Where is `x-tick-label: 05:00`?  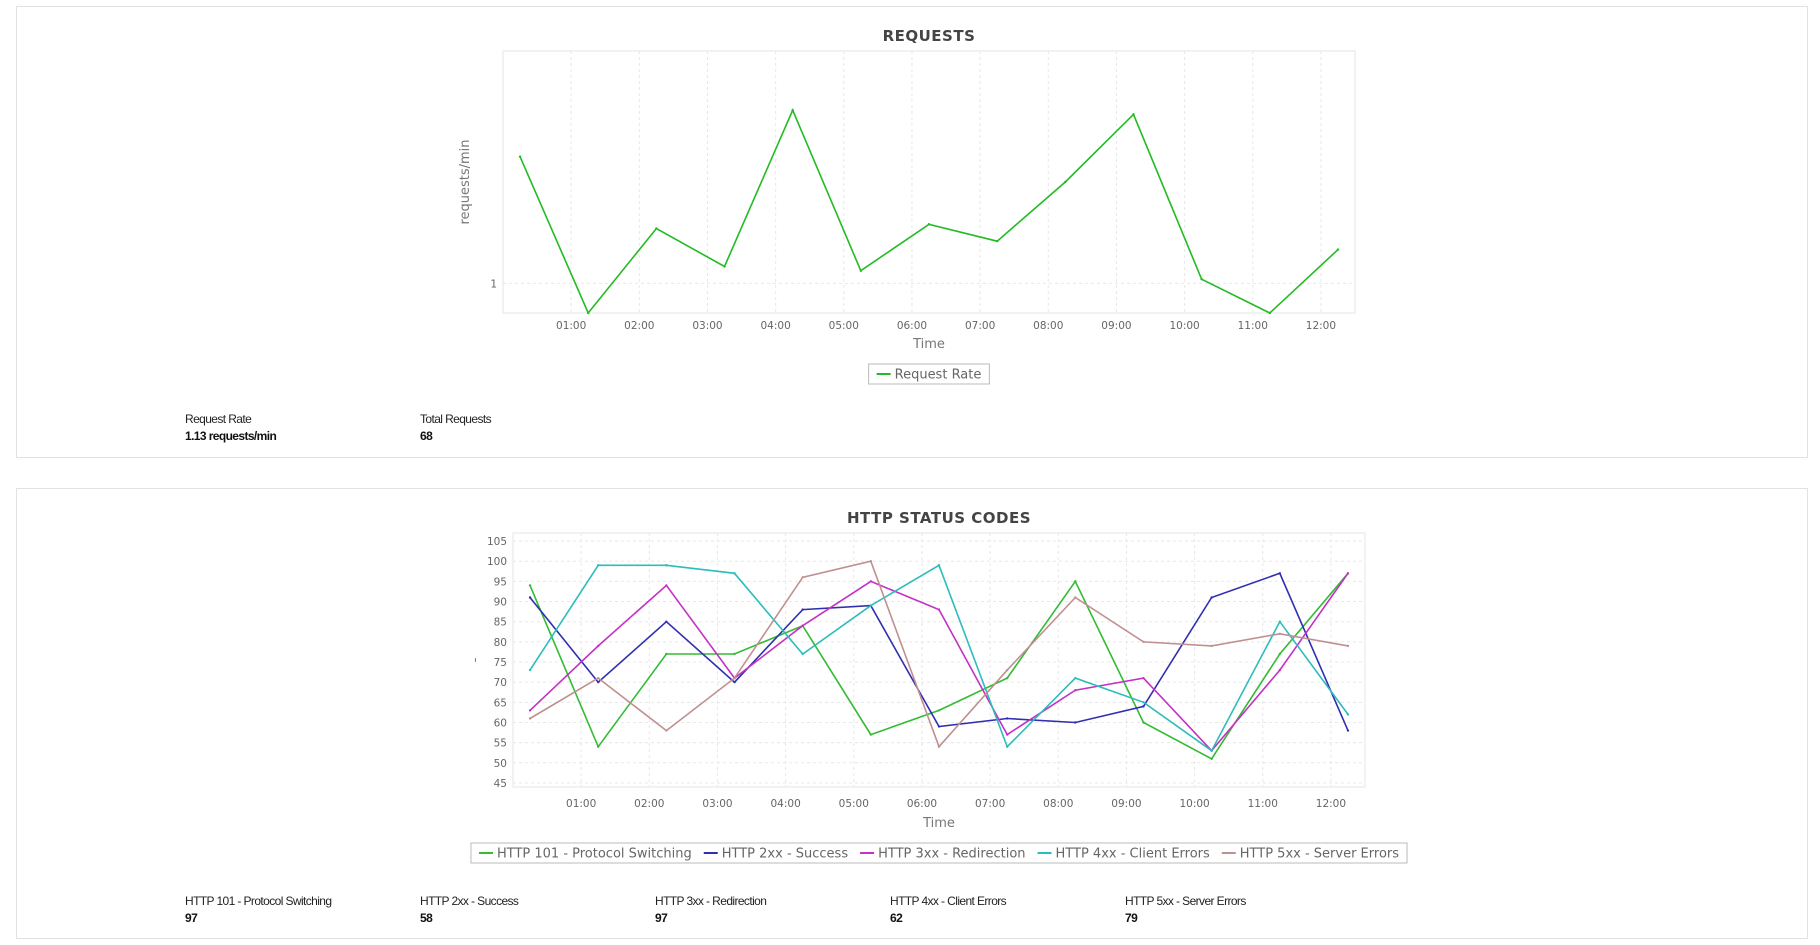
x-tick-label: 05:00 is located at coordinates (854, 804).